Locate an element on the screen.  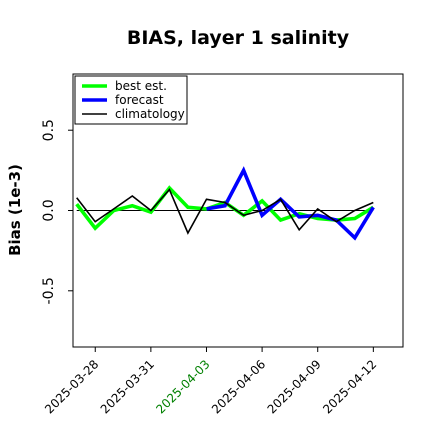
x-tick-label: 2025-04-06 is located at coordinates (238, 386).